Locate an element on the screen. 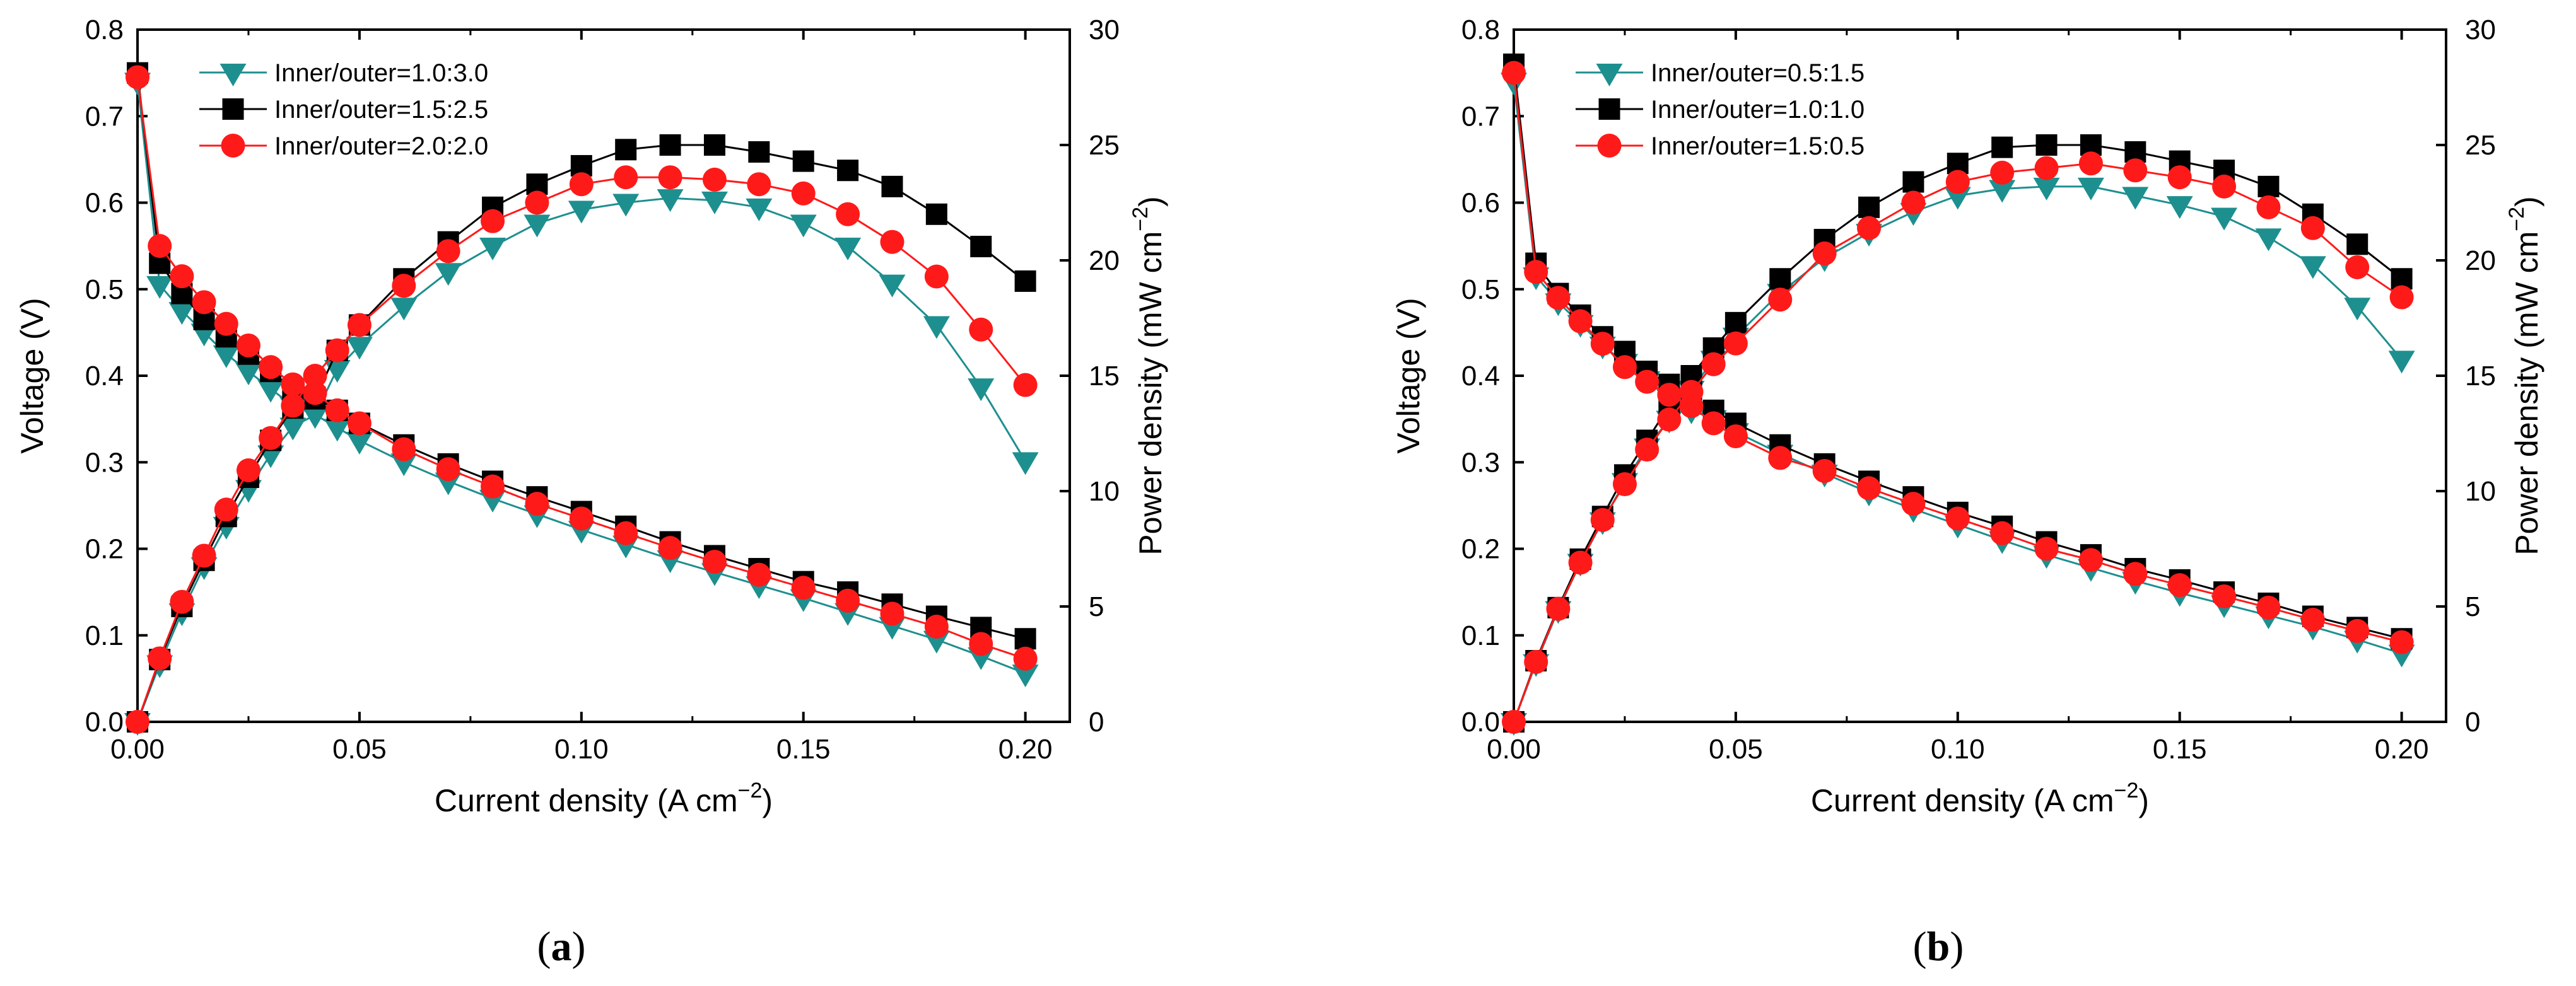  x-tick-label: 0.20 is located at coordinates (2402, 749).